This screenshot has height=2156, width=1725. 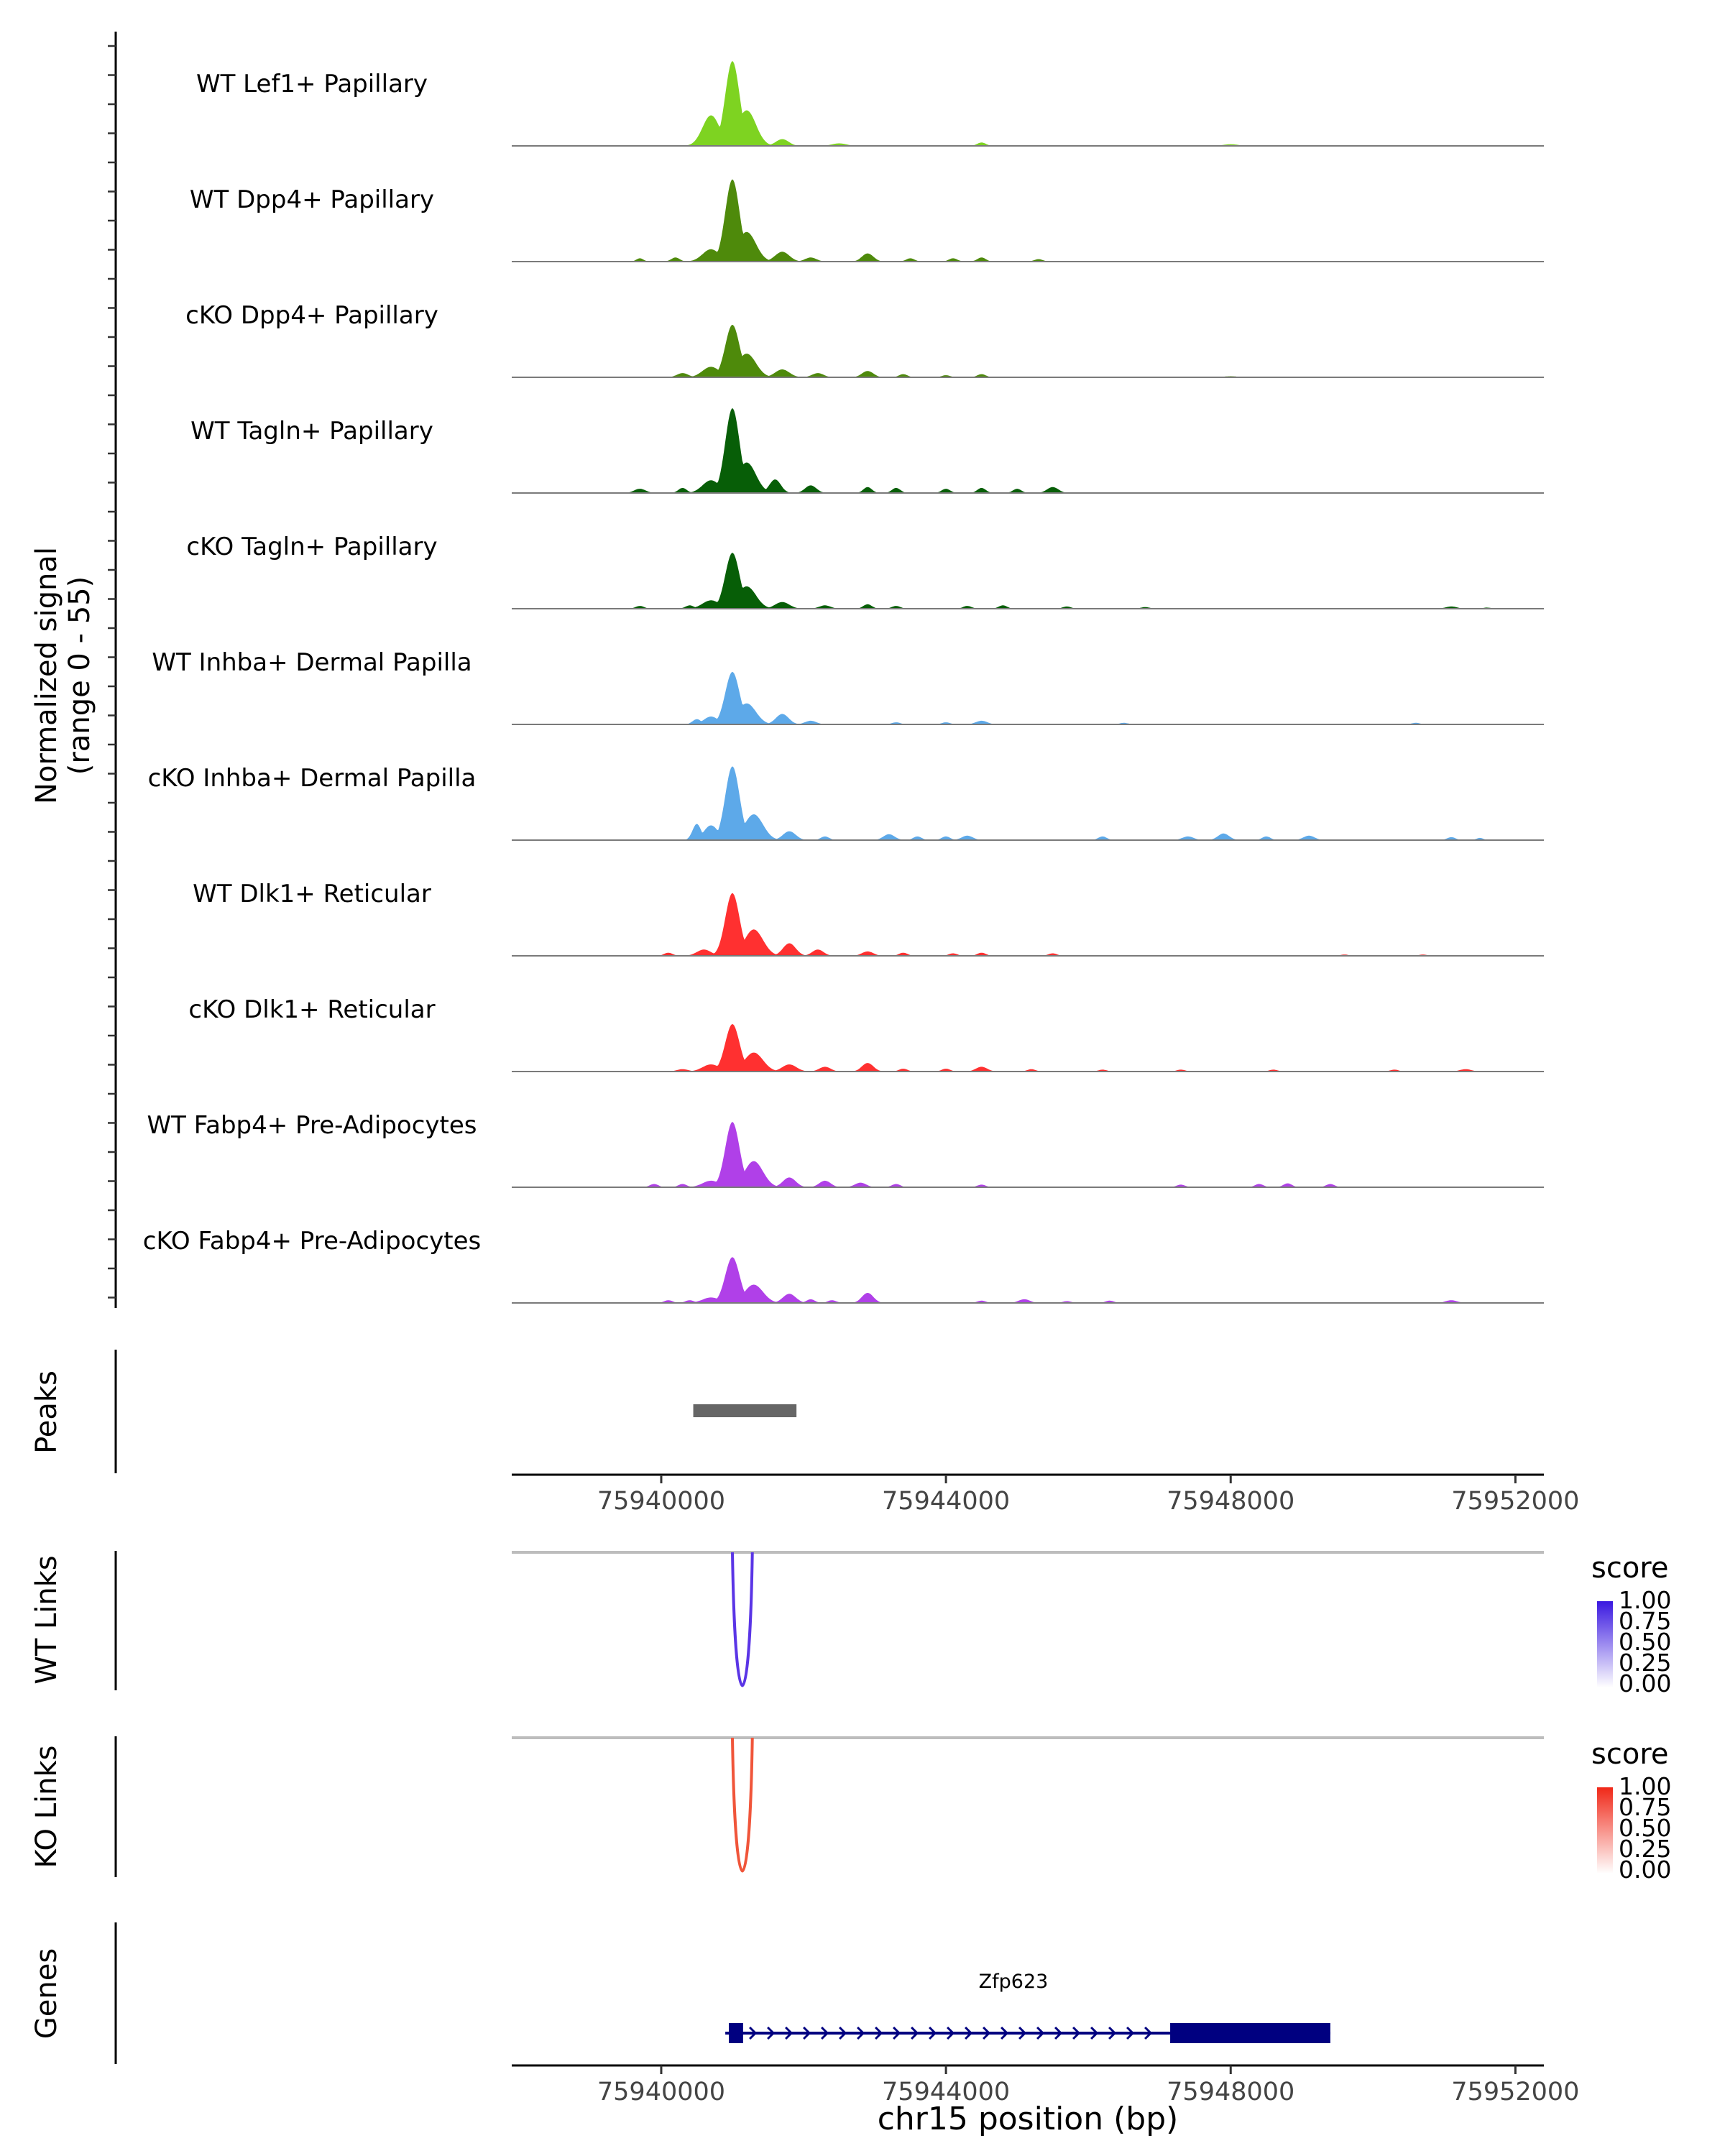 What do you see at coordinates (312, 663) in the screenshot?
I see `track-label: WT Inhba+ Dermal Papilla` at bounding box center [312, 663].